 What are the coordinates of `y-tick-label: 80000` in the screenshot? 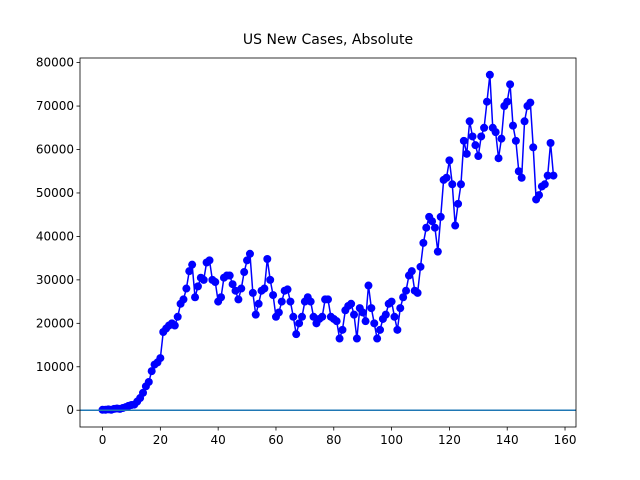 It's located at (55, 63).